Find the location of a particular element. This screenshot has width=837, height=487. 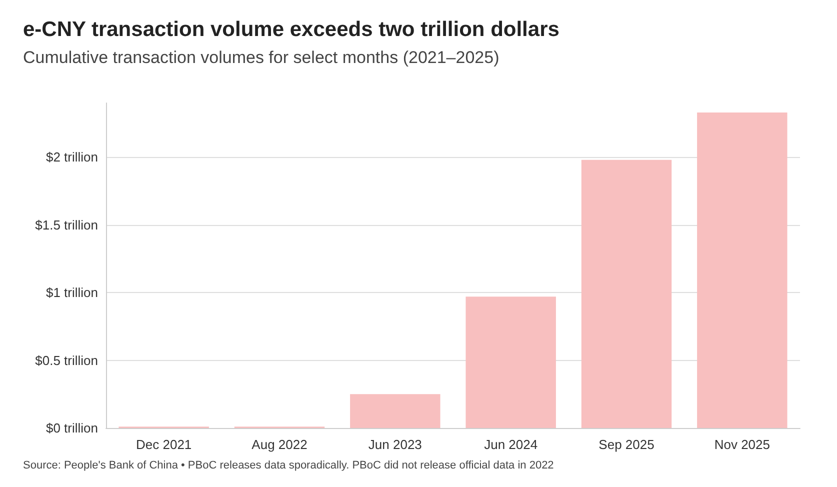

y-tick-label: $2 trillion is located at coordinates (72, 157).